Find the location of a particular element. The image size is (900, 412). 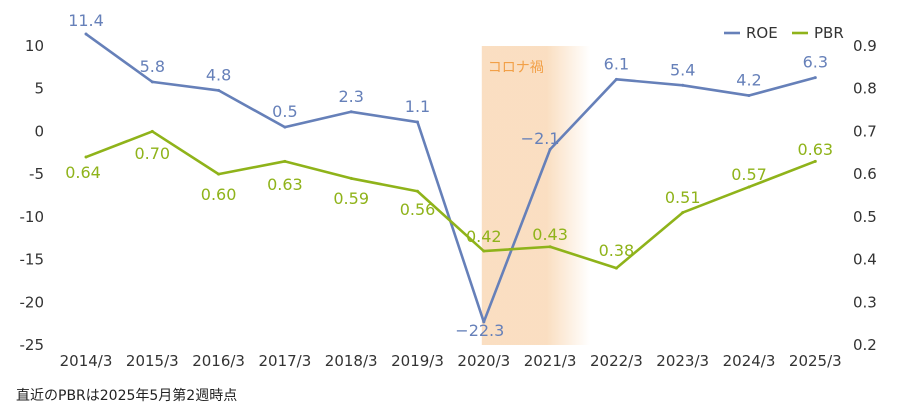

x-tick-label: 2021/3 is located at coordinates (550, 361).